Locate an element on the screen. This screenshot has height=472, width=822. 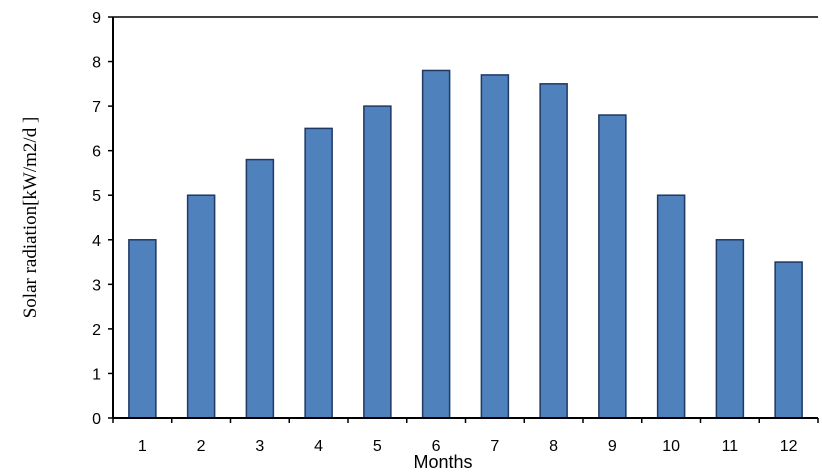
x-tick-label: 6 is located at coordinates (436, 446).